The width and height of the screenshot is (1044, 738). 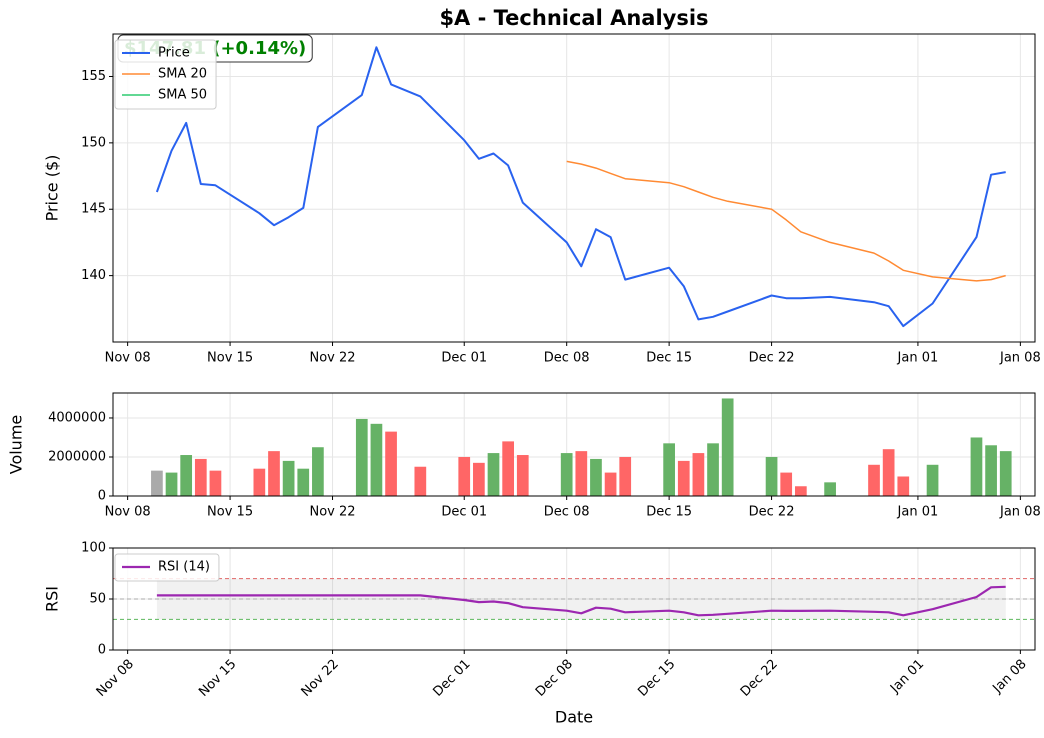 What do you see at coordinates (184, 567) in the screenshot?
I see `legend-label: RSI (14)` at bounding box center [184, 567].